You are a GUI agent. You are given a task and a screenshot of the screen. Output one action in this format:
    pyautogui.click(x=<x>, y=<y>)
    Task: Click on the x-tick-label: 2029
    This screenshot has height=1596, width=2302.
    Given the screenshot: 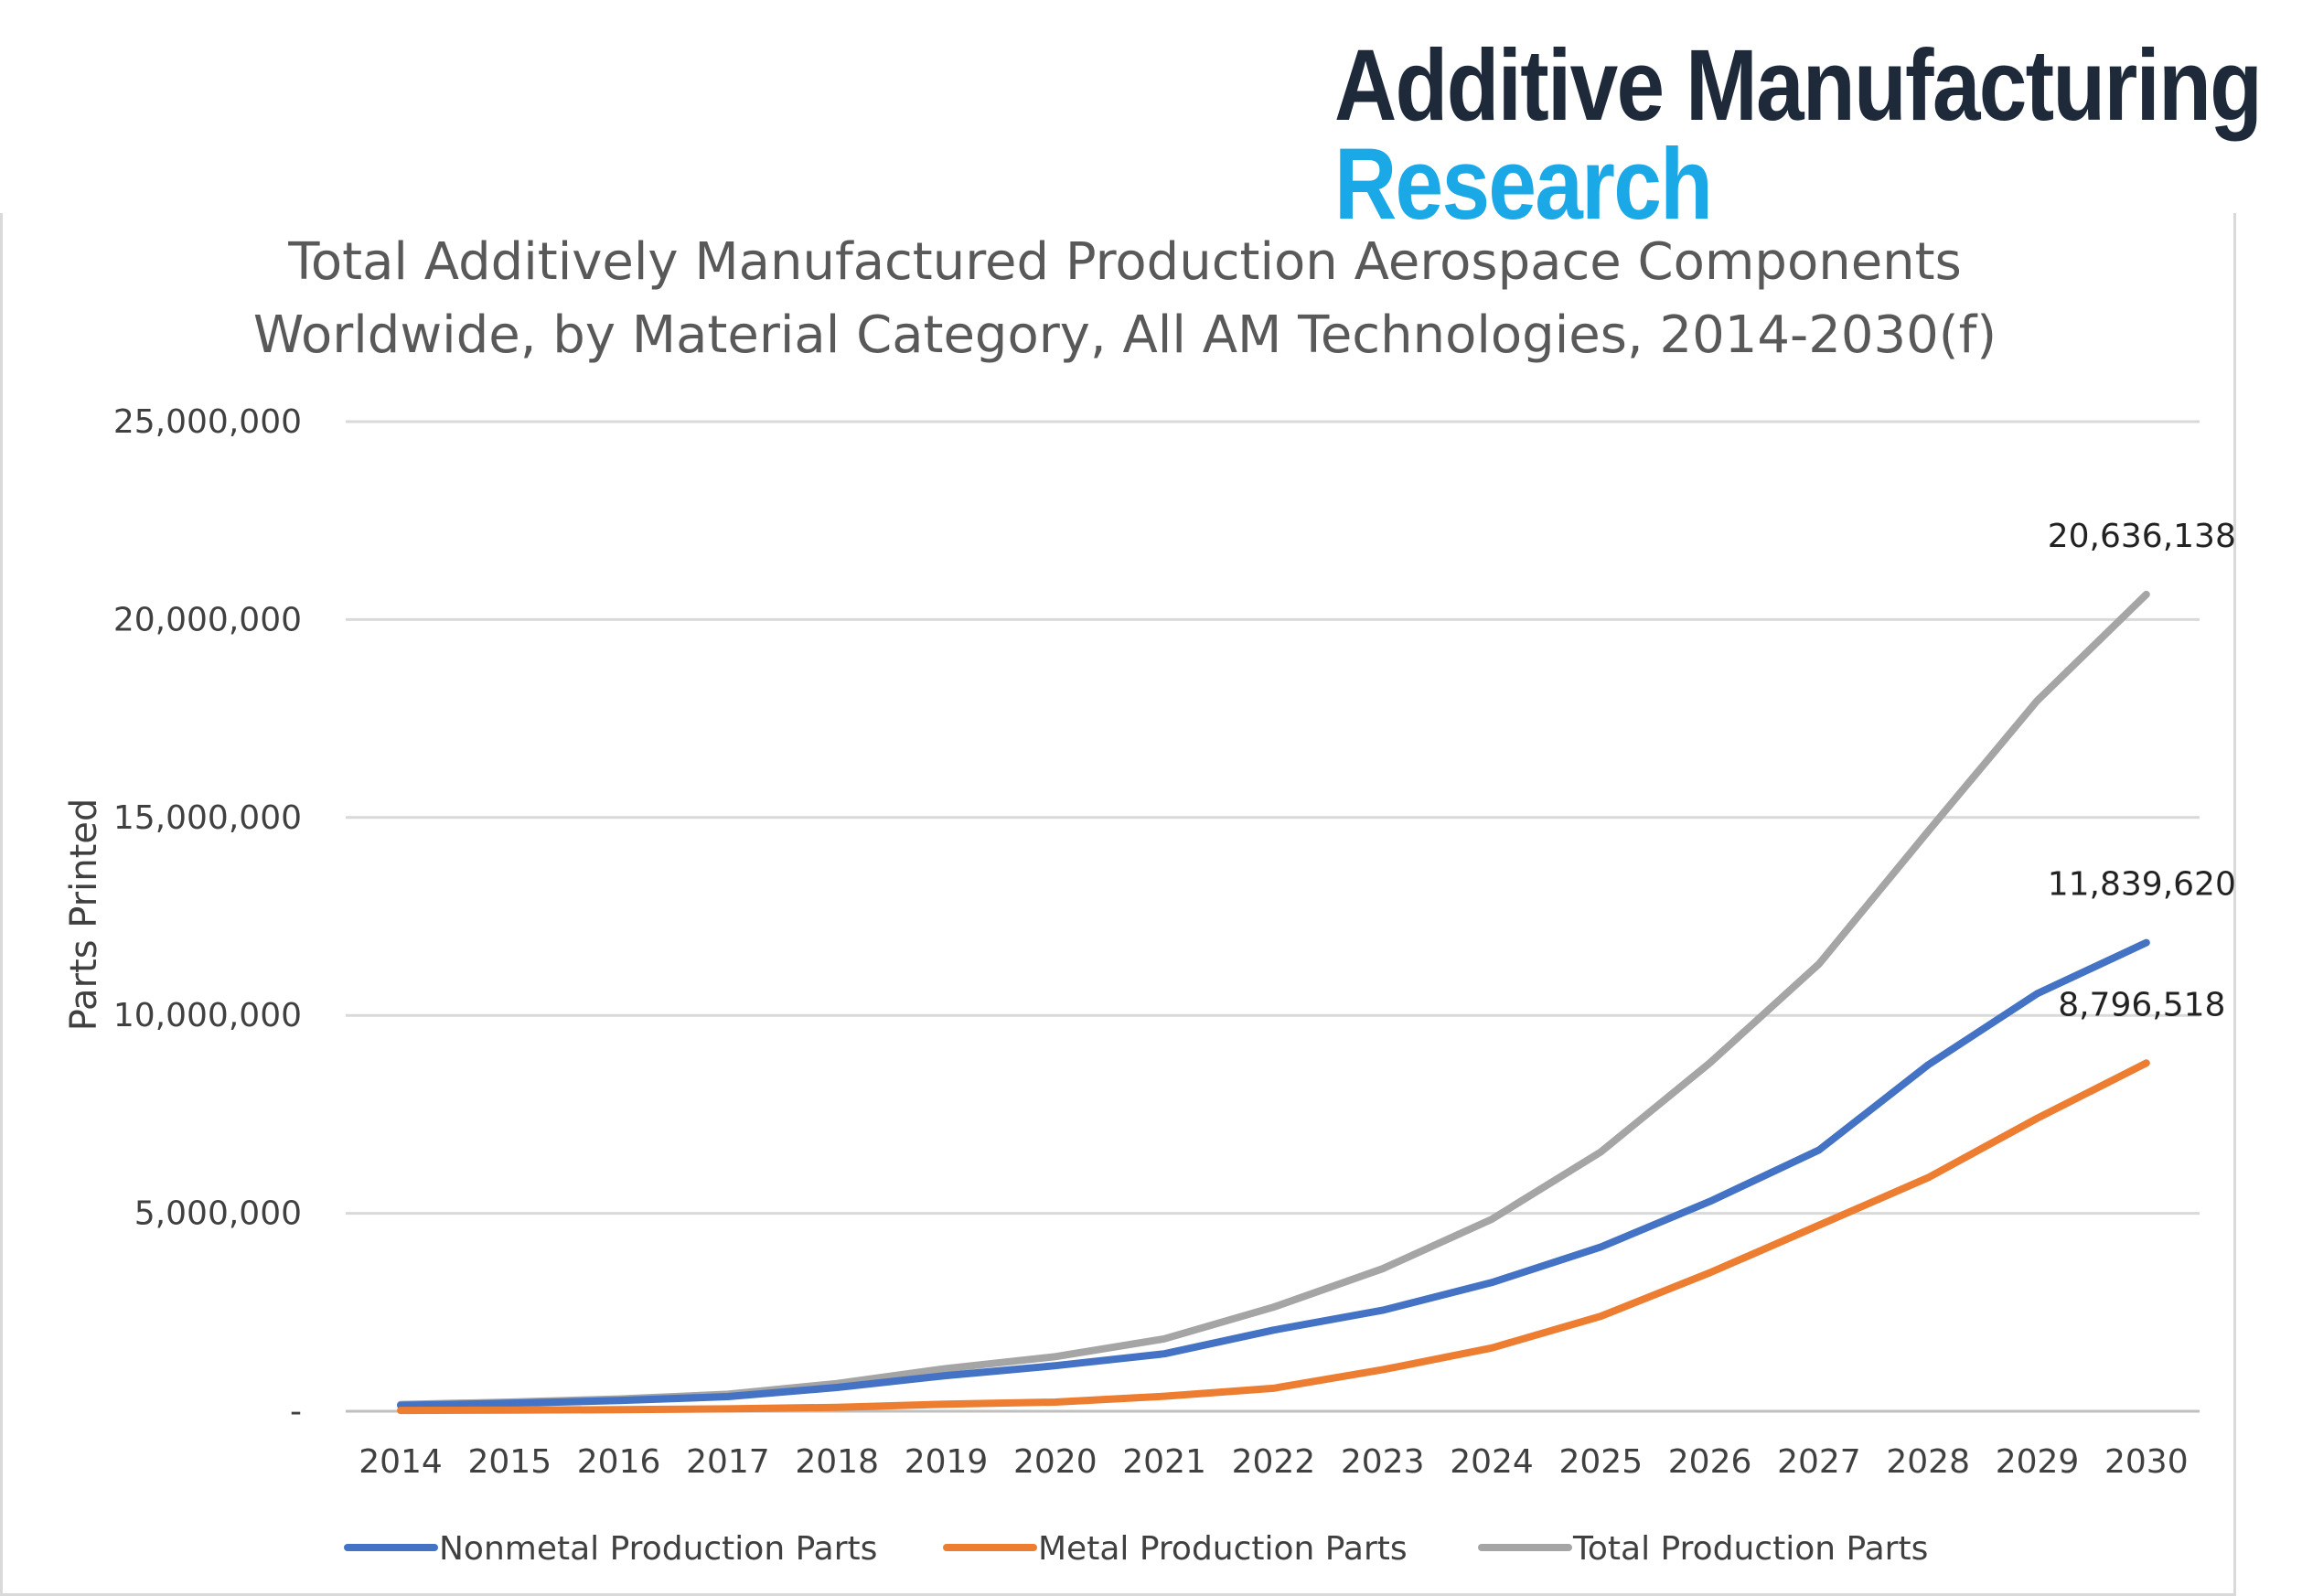 What is the action you would take?
    pyautogui.click(x=2038, y=1462)
    